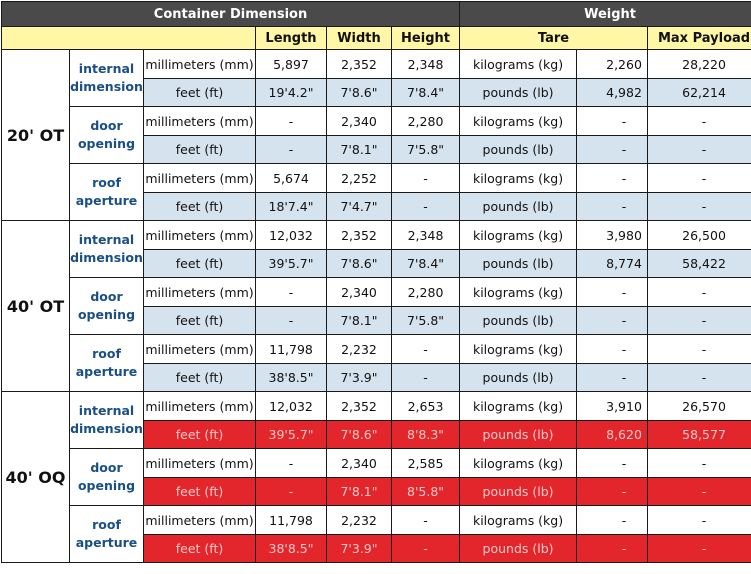  Describe the element at coordinates (699, 64) in the screenshot. I see `payload-cell: 28,220` at that location.